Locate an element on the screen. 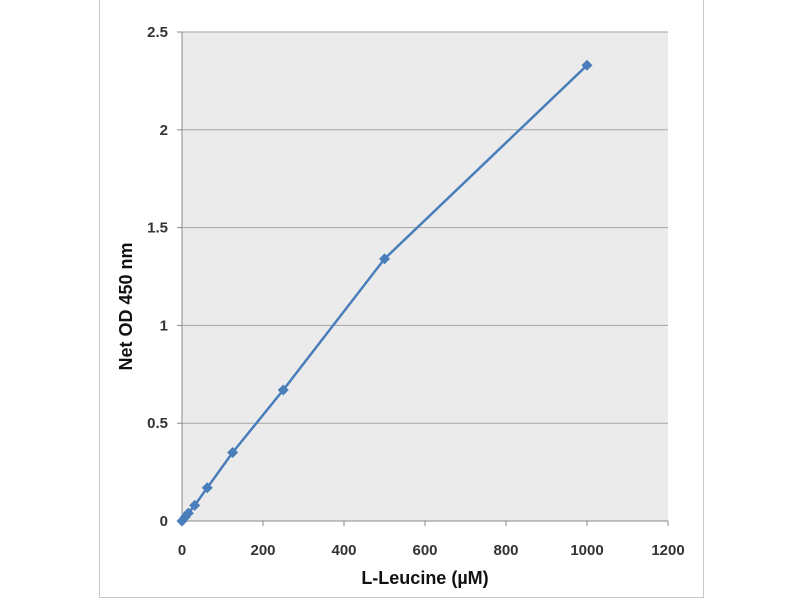  y-tick-label: 1 is located at coordinates (164, 325).